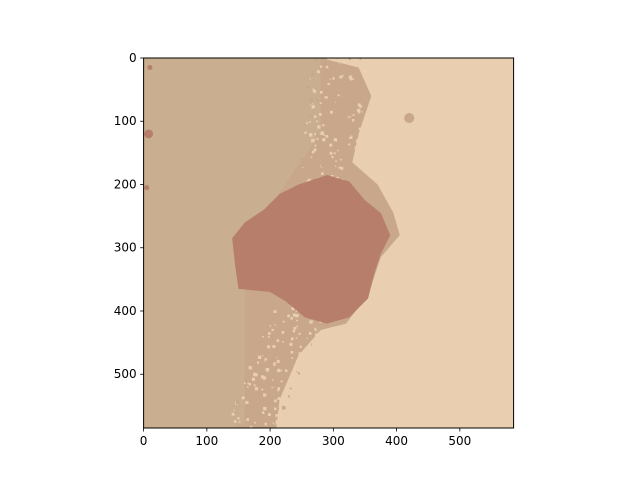 Image resolution: width=640 pixels, height=480 pixels. I want to click on y-tick-label: 300, so click(125, 248).